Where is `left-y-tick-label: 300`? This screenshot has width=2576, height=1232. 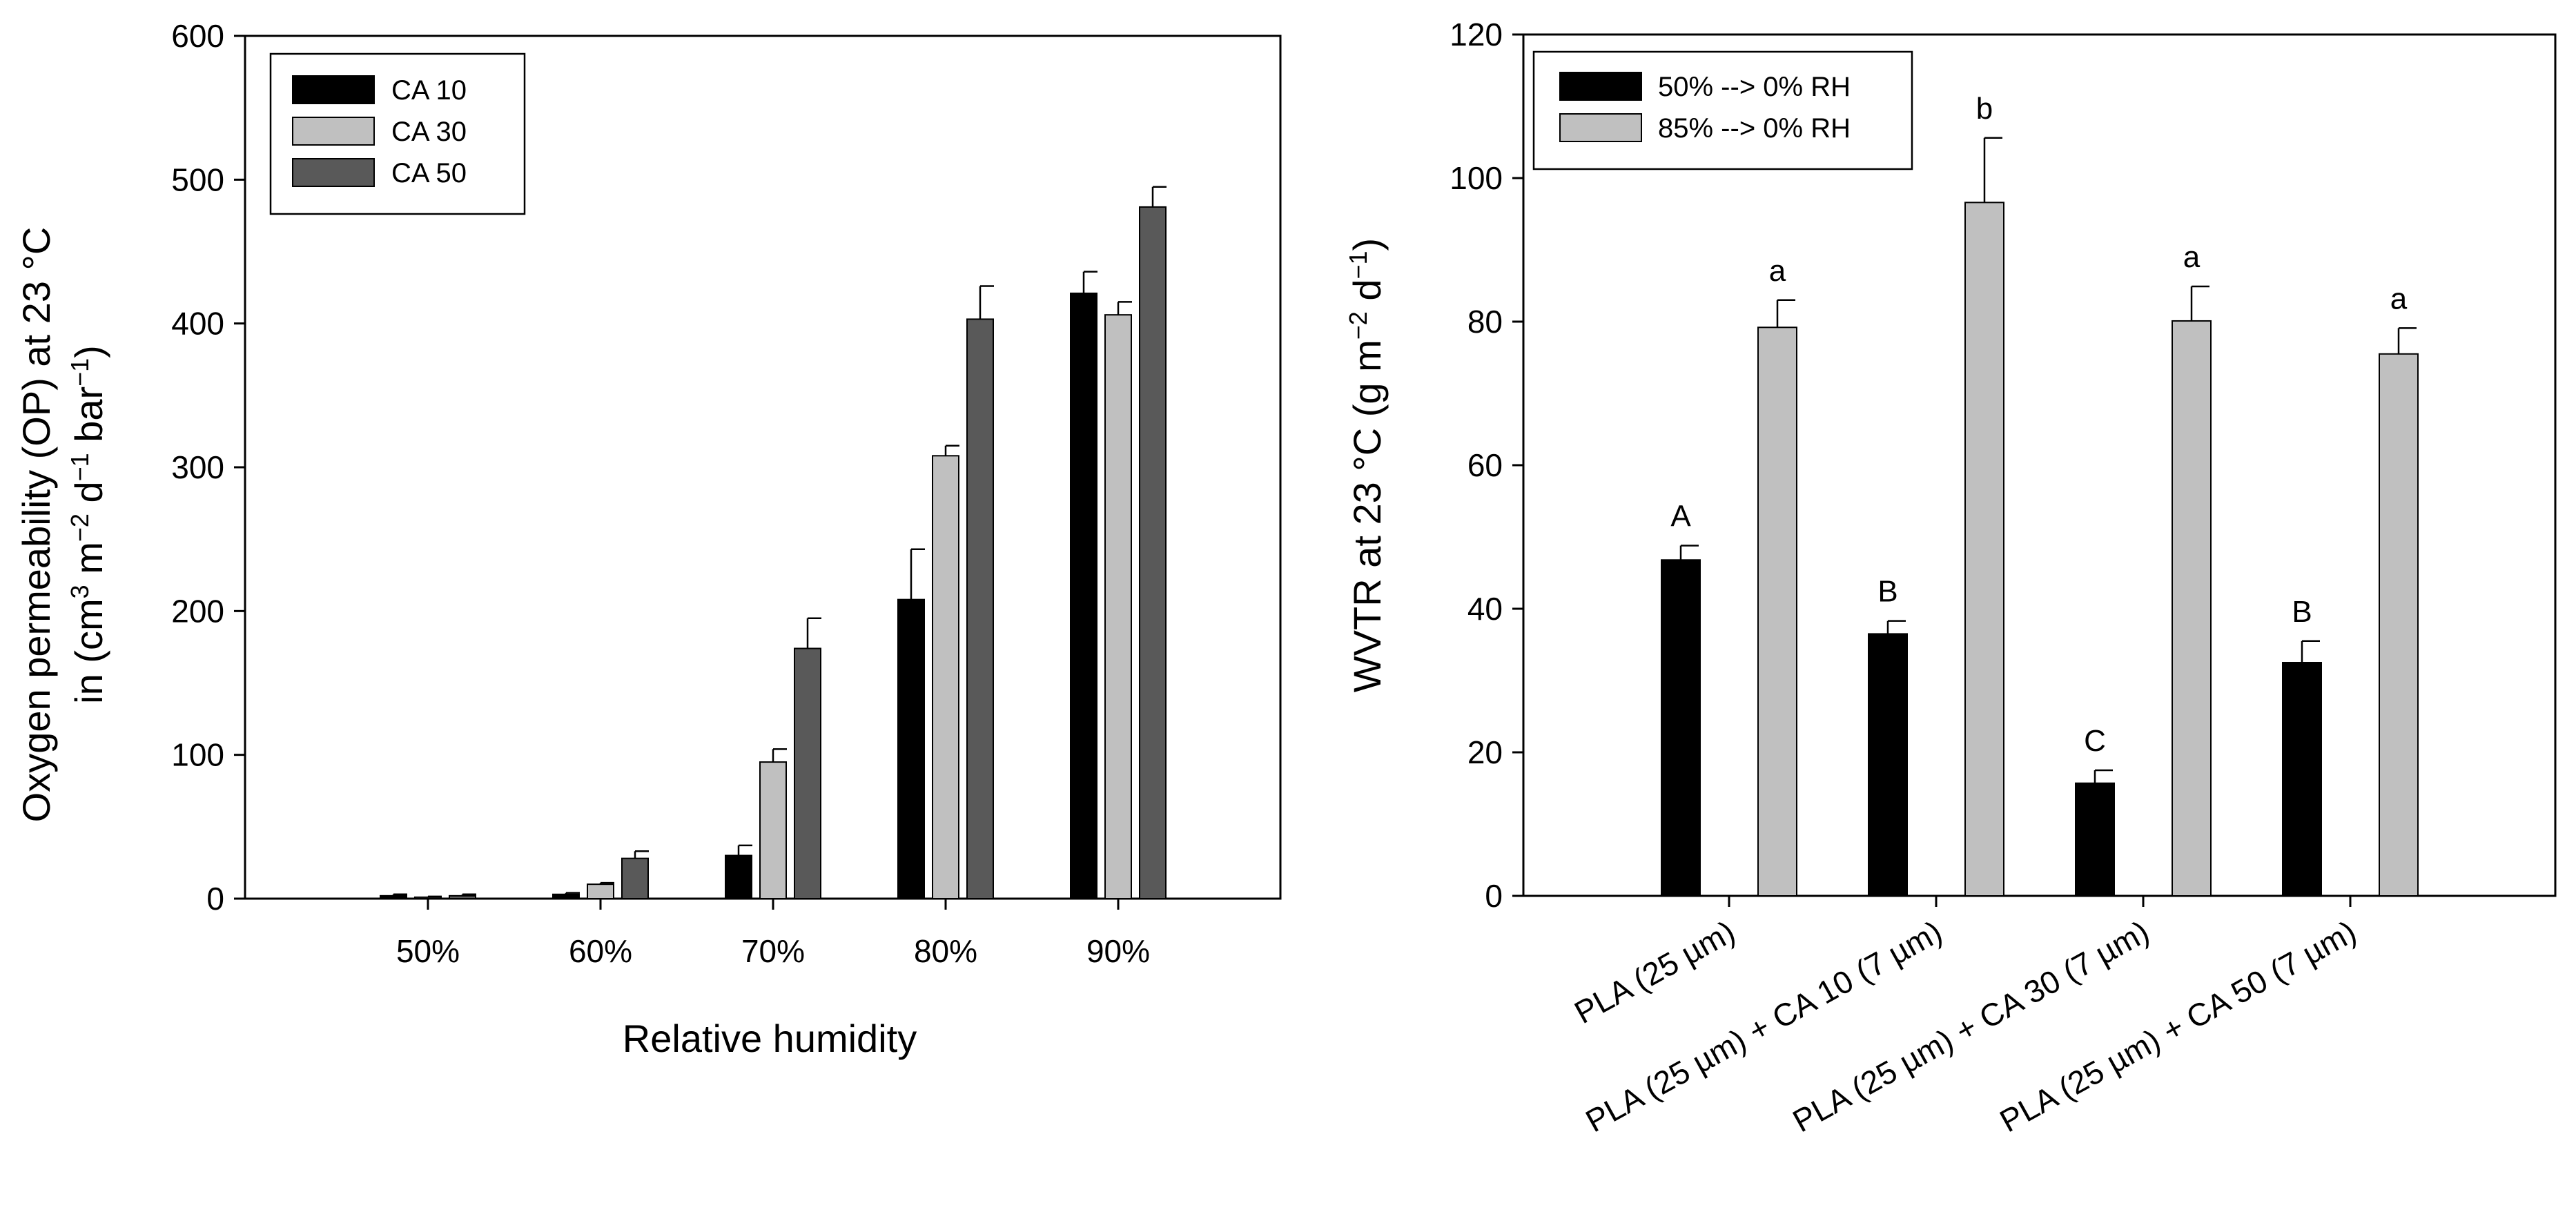 left-y-tick-label: 300 is located at coordinates (197, 467).